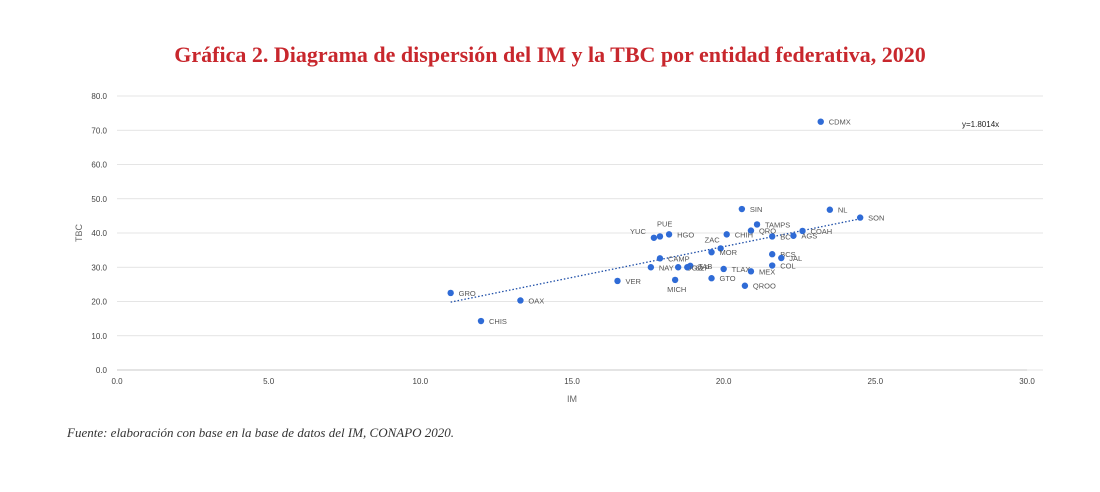 This screenshot has height=492, width=1100. I want to click on point-label: NL, so click(843, 210).